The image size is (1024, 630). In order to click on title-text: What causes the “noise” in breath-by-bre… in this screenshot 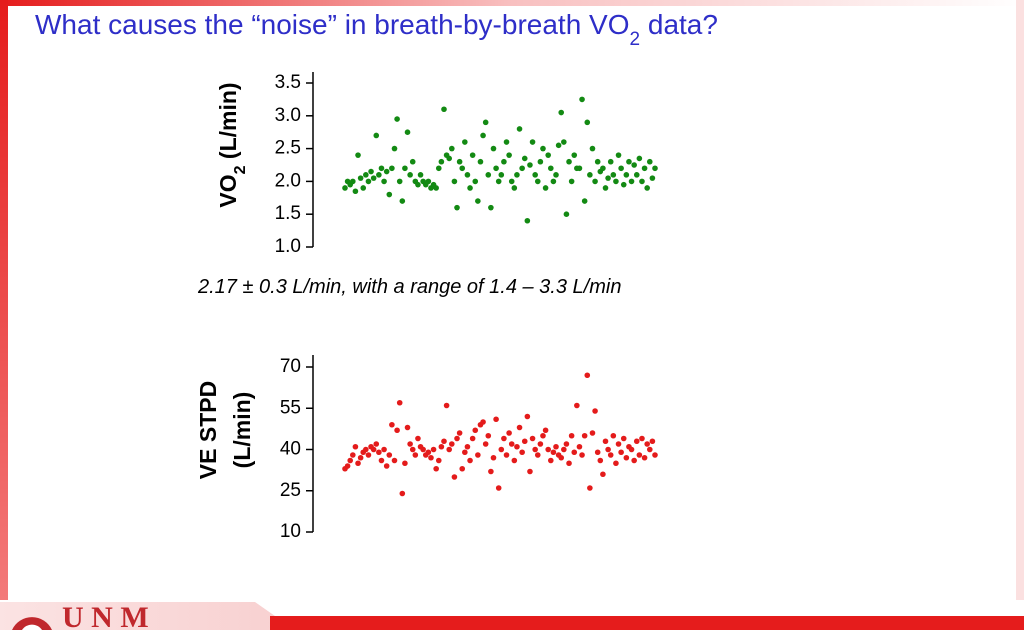, I will do `click(332, 24)`.